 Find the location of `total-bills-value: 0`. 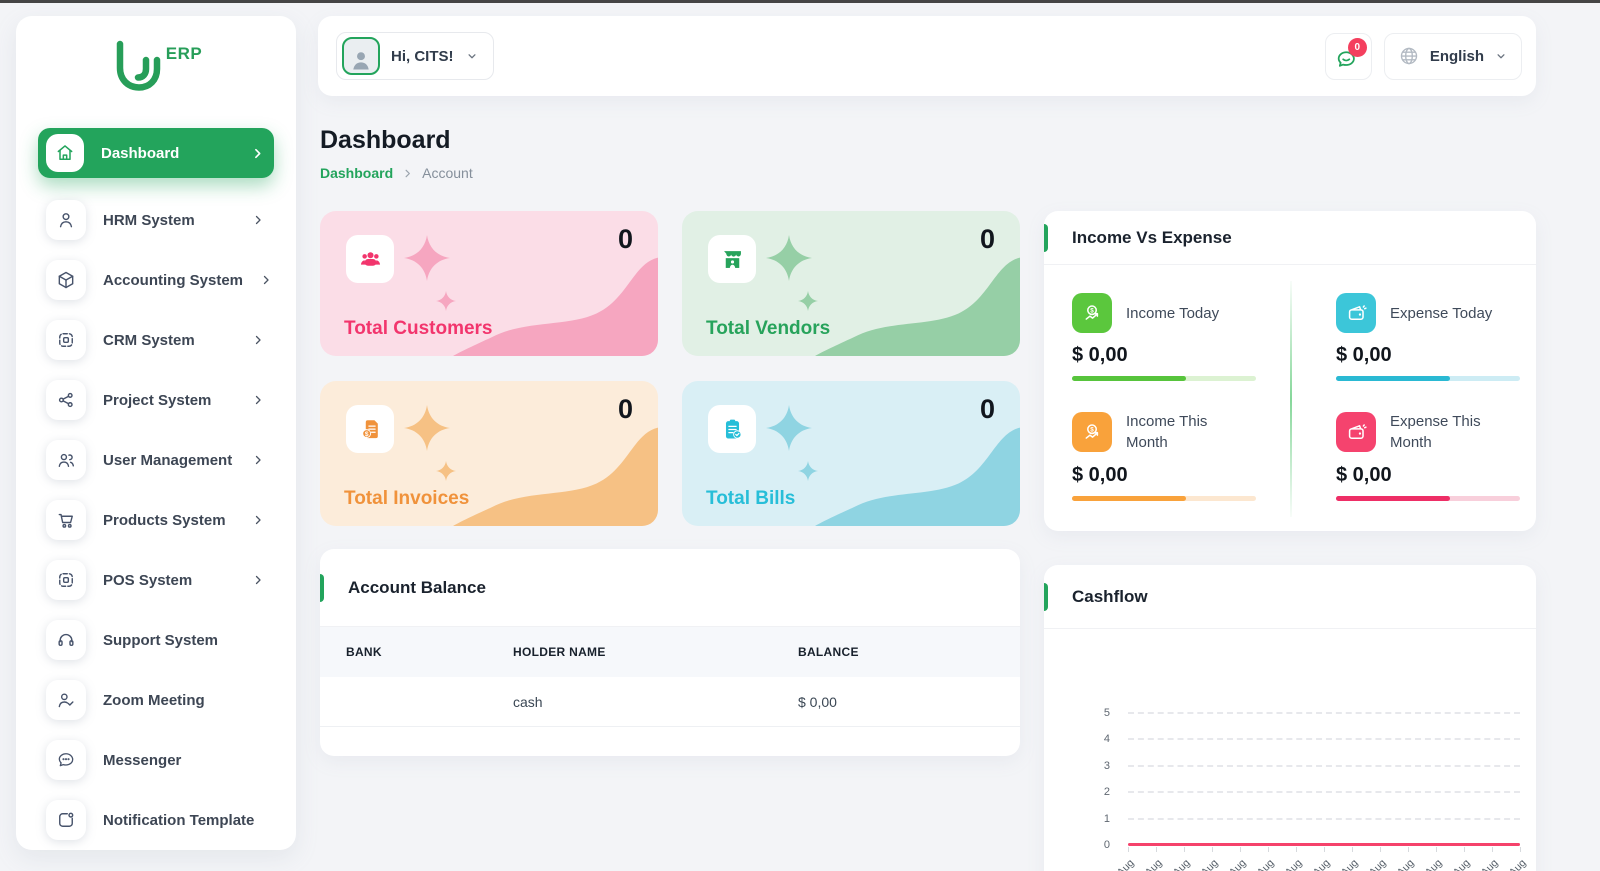

total-bills-value: 0 is located at coordinates (987, 409).